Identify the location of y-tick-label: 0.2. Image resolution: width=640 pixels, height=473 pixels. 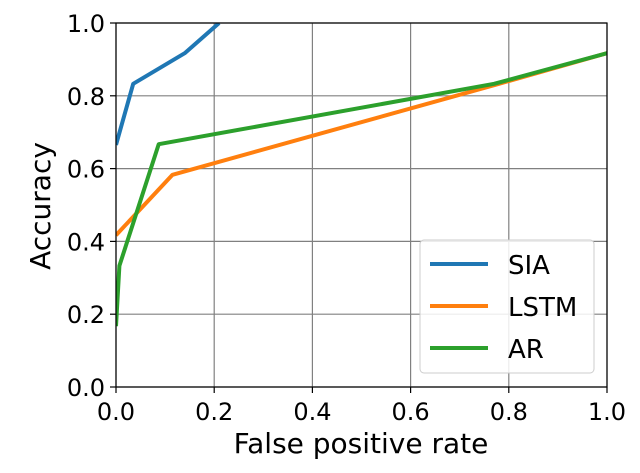
(86, 315).